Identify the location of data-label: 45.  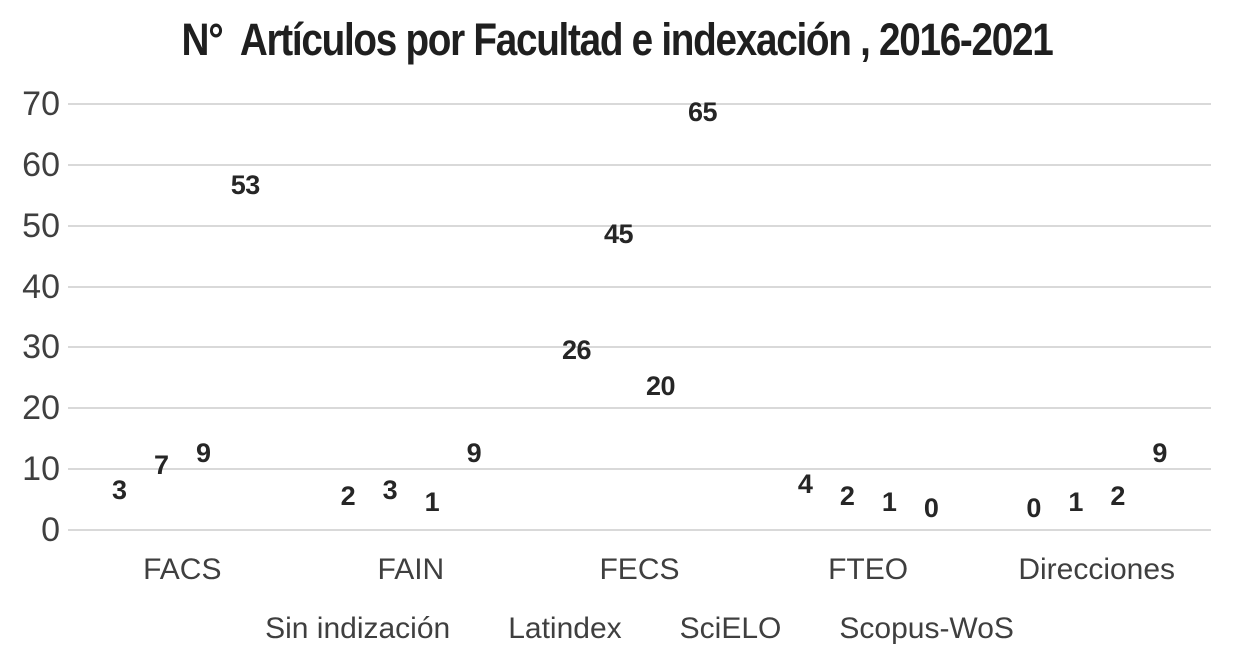
(618, 234).